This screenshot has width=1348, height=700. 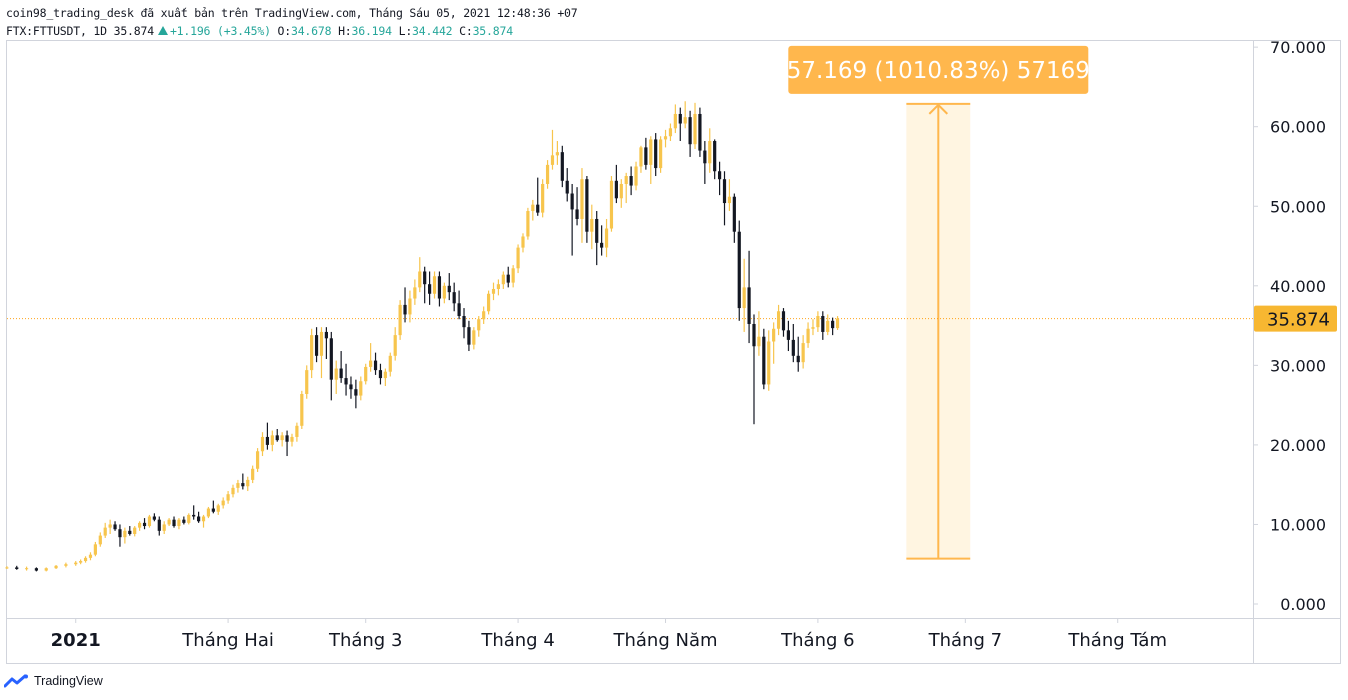 What do you see at coordinates (162, 30) in the screenshot?
I see `up-arrow-icon` at bounding box center [162, 30].